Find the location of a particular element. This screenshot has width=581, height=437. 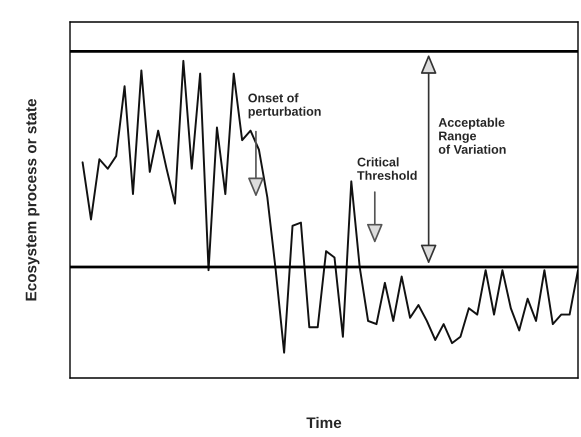

annotation: Onset of perturbation is located at coordinates (284, 105).